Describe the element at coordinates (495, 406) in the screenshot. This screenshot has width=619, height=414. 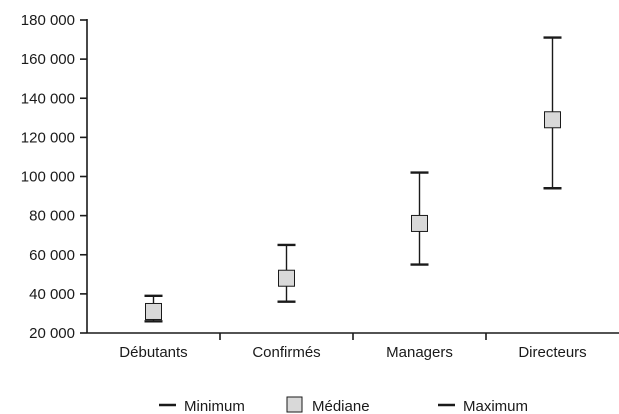
I see `legend-maximum-label: Maximum` at that location.